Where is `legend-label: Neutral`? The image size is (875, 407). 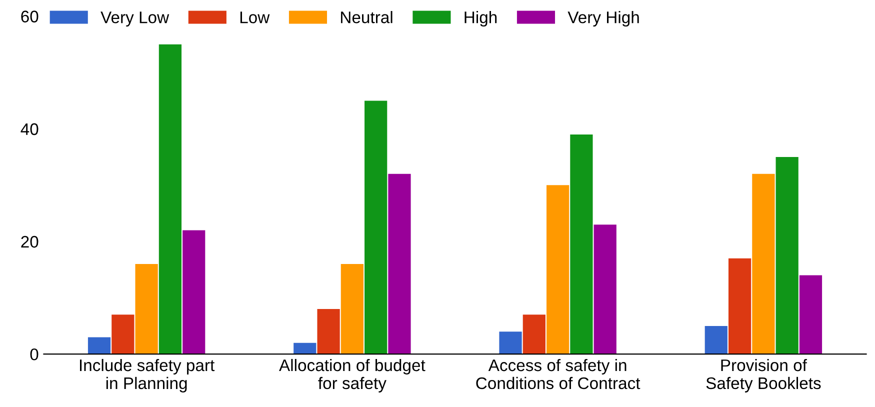 legend-label: Neutral is located at coordinates (366, 17).